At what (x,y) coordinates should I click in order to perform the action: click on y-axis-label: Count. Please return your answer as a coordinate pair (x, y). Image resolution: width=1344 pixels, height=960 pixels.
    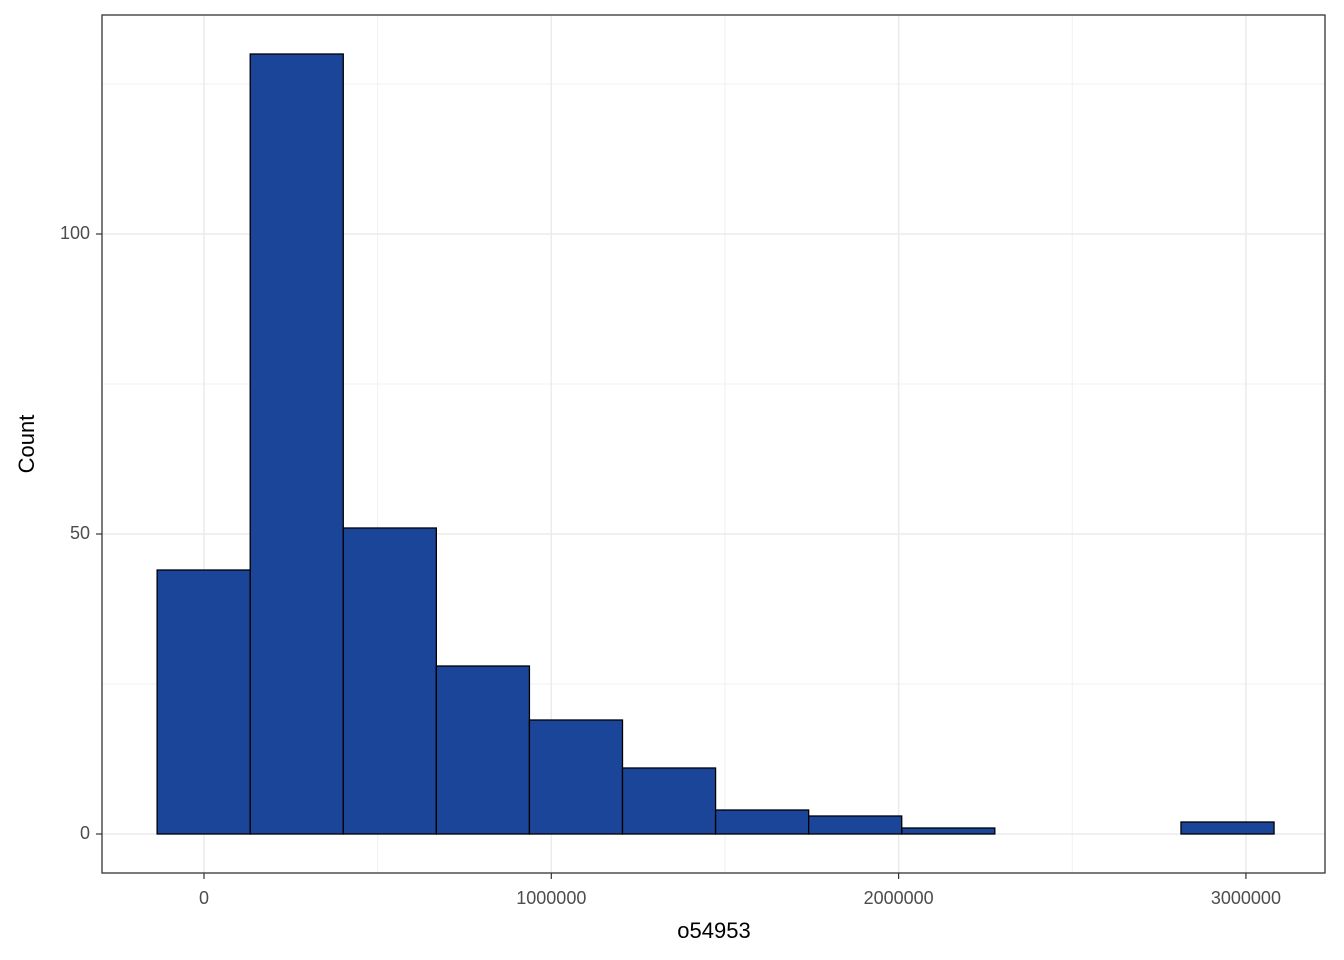
    Looking at the image, I should click on (26, 444).